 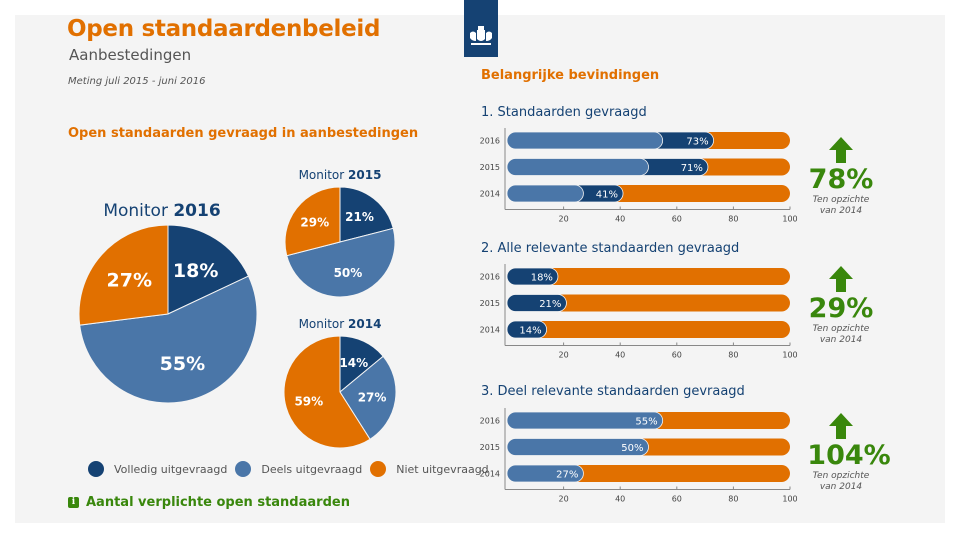 What do you see at coordinates (73, 502) in the screenshot?
I see `info-icon: i` at bounding box center [73, 502].